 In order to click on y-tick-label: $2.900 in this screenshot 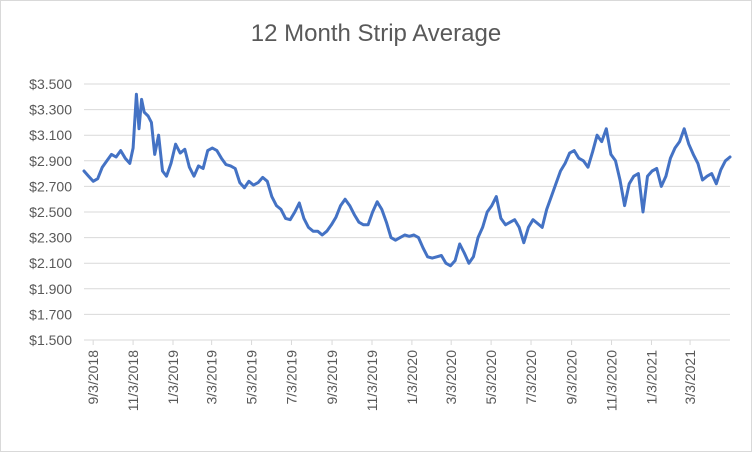, I will do `click(50, 161)`.